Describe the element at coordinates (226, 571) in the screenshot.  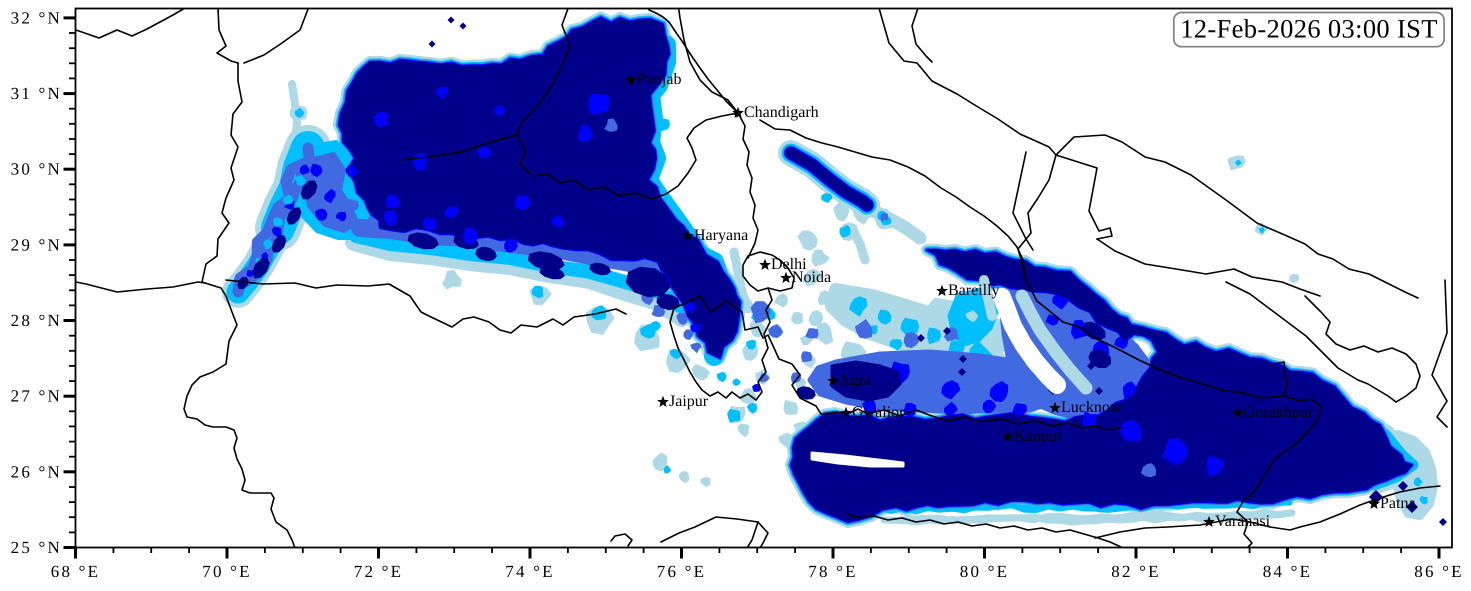
I see `svg-text: 70 °E` at that location.